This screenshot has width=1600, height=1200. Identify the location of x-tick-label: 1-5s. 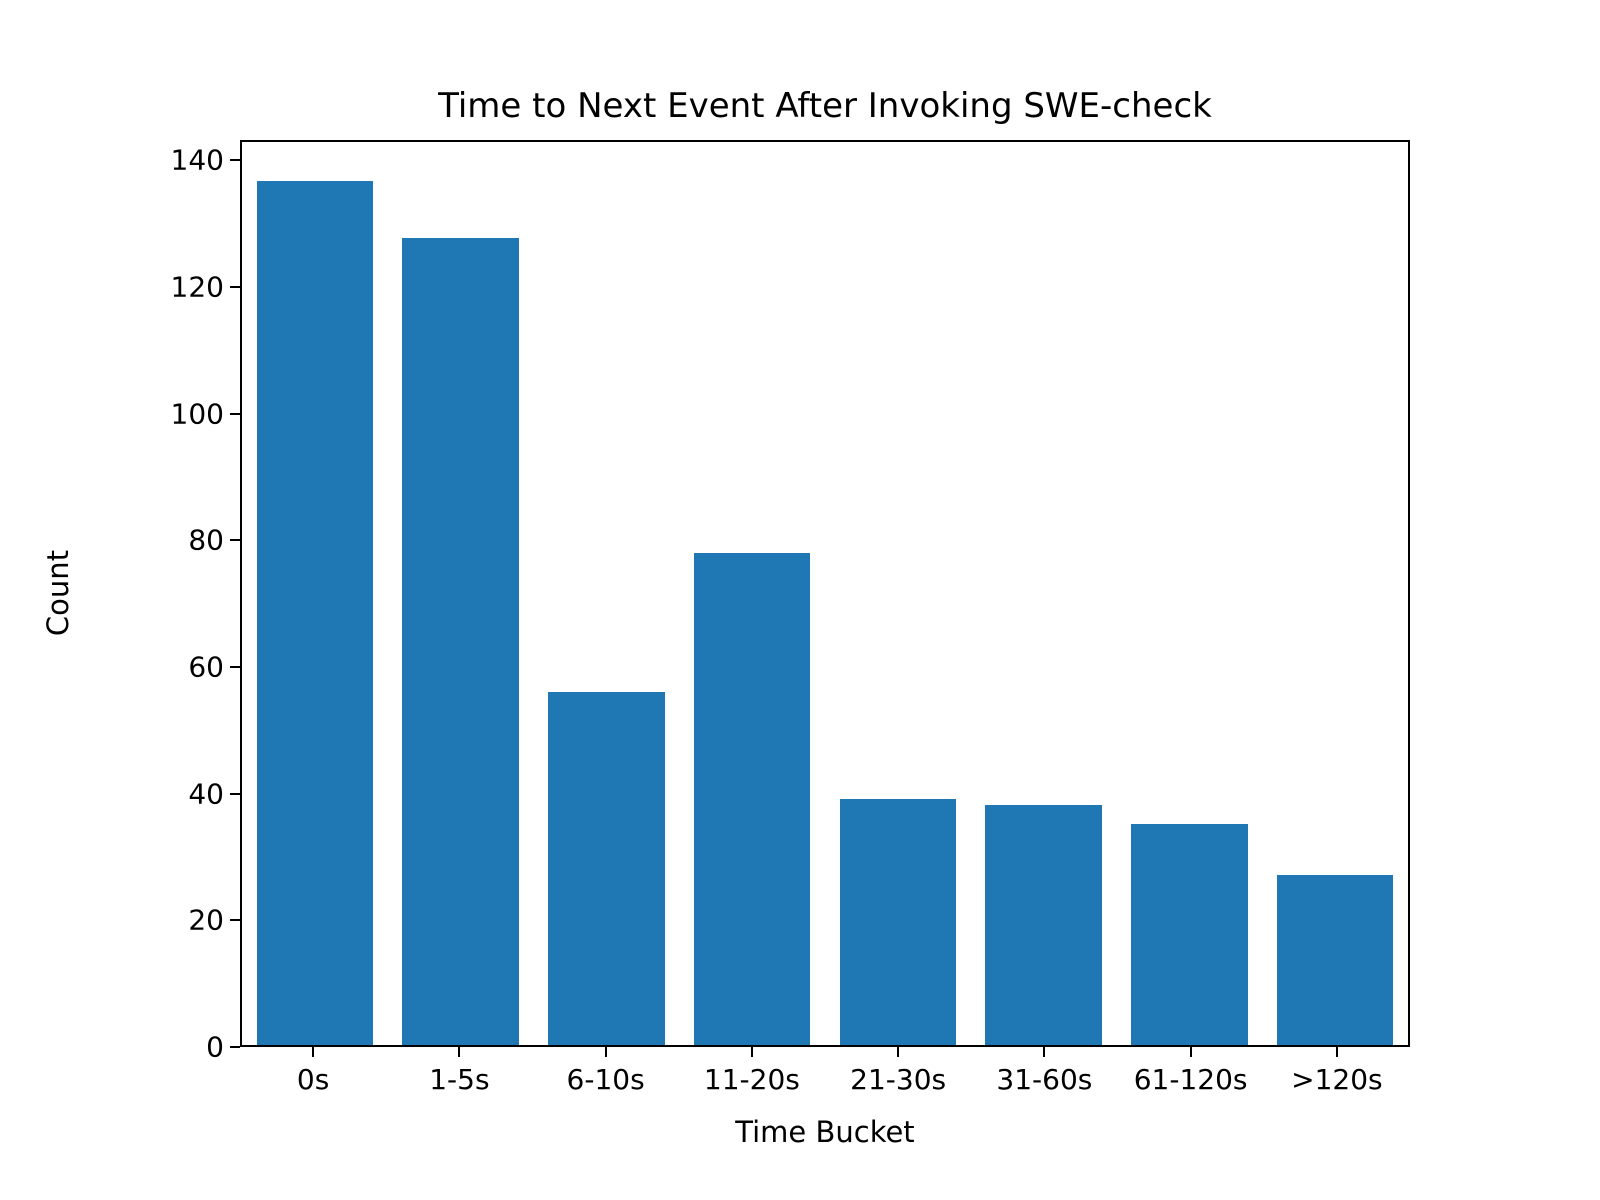
(459, 1079).